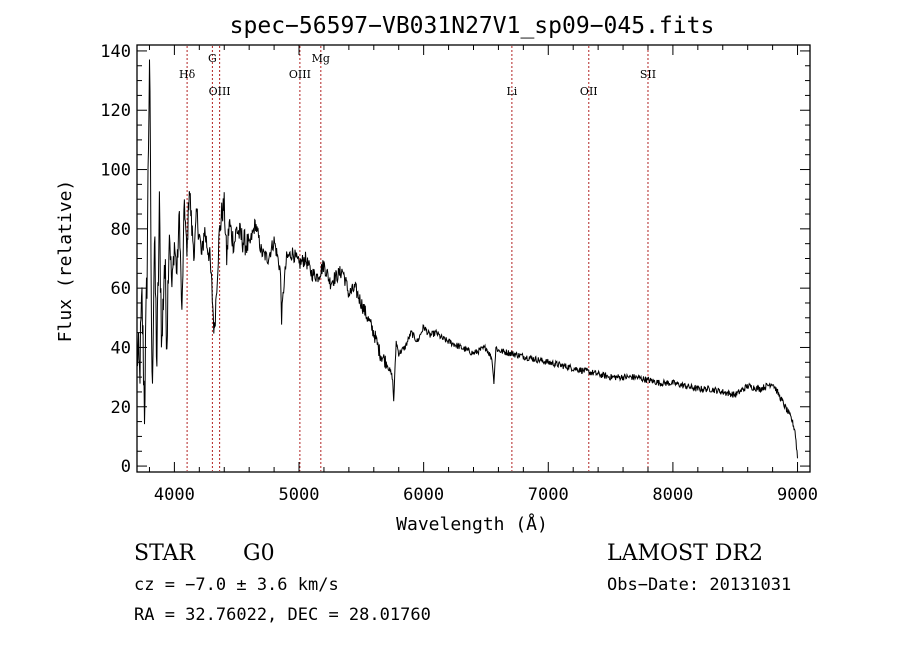  What do you see at coordinates (699, 585) in the screenshot?
I see `obs-date-text: Obs−Date: 20131031` at bounding box center [699, 585].